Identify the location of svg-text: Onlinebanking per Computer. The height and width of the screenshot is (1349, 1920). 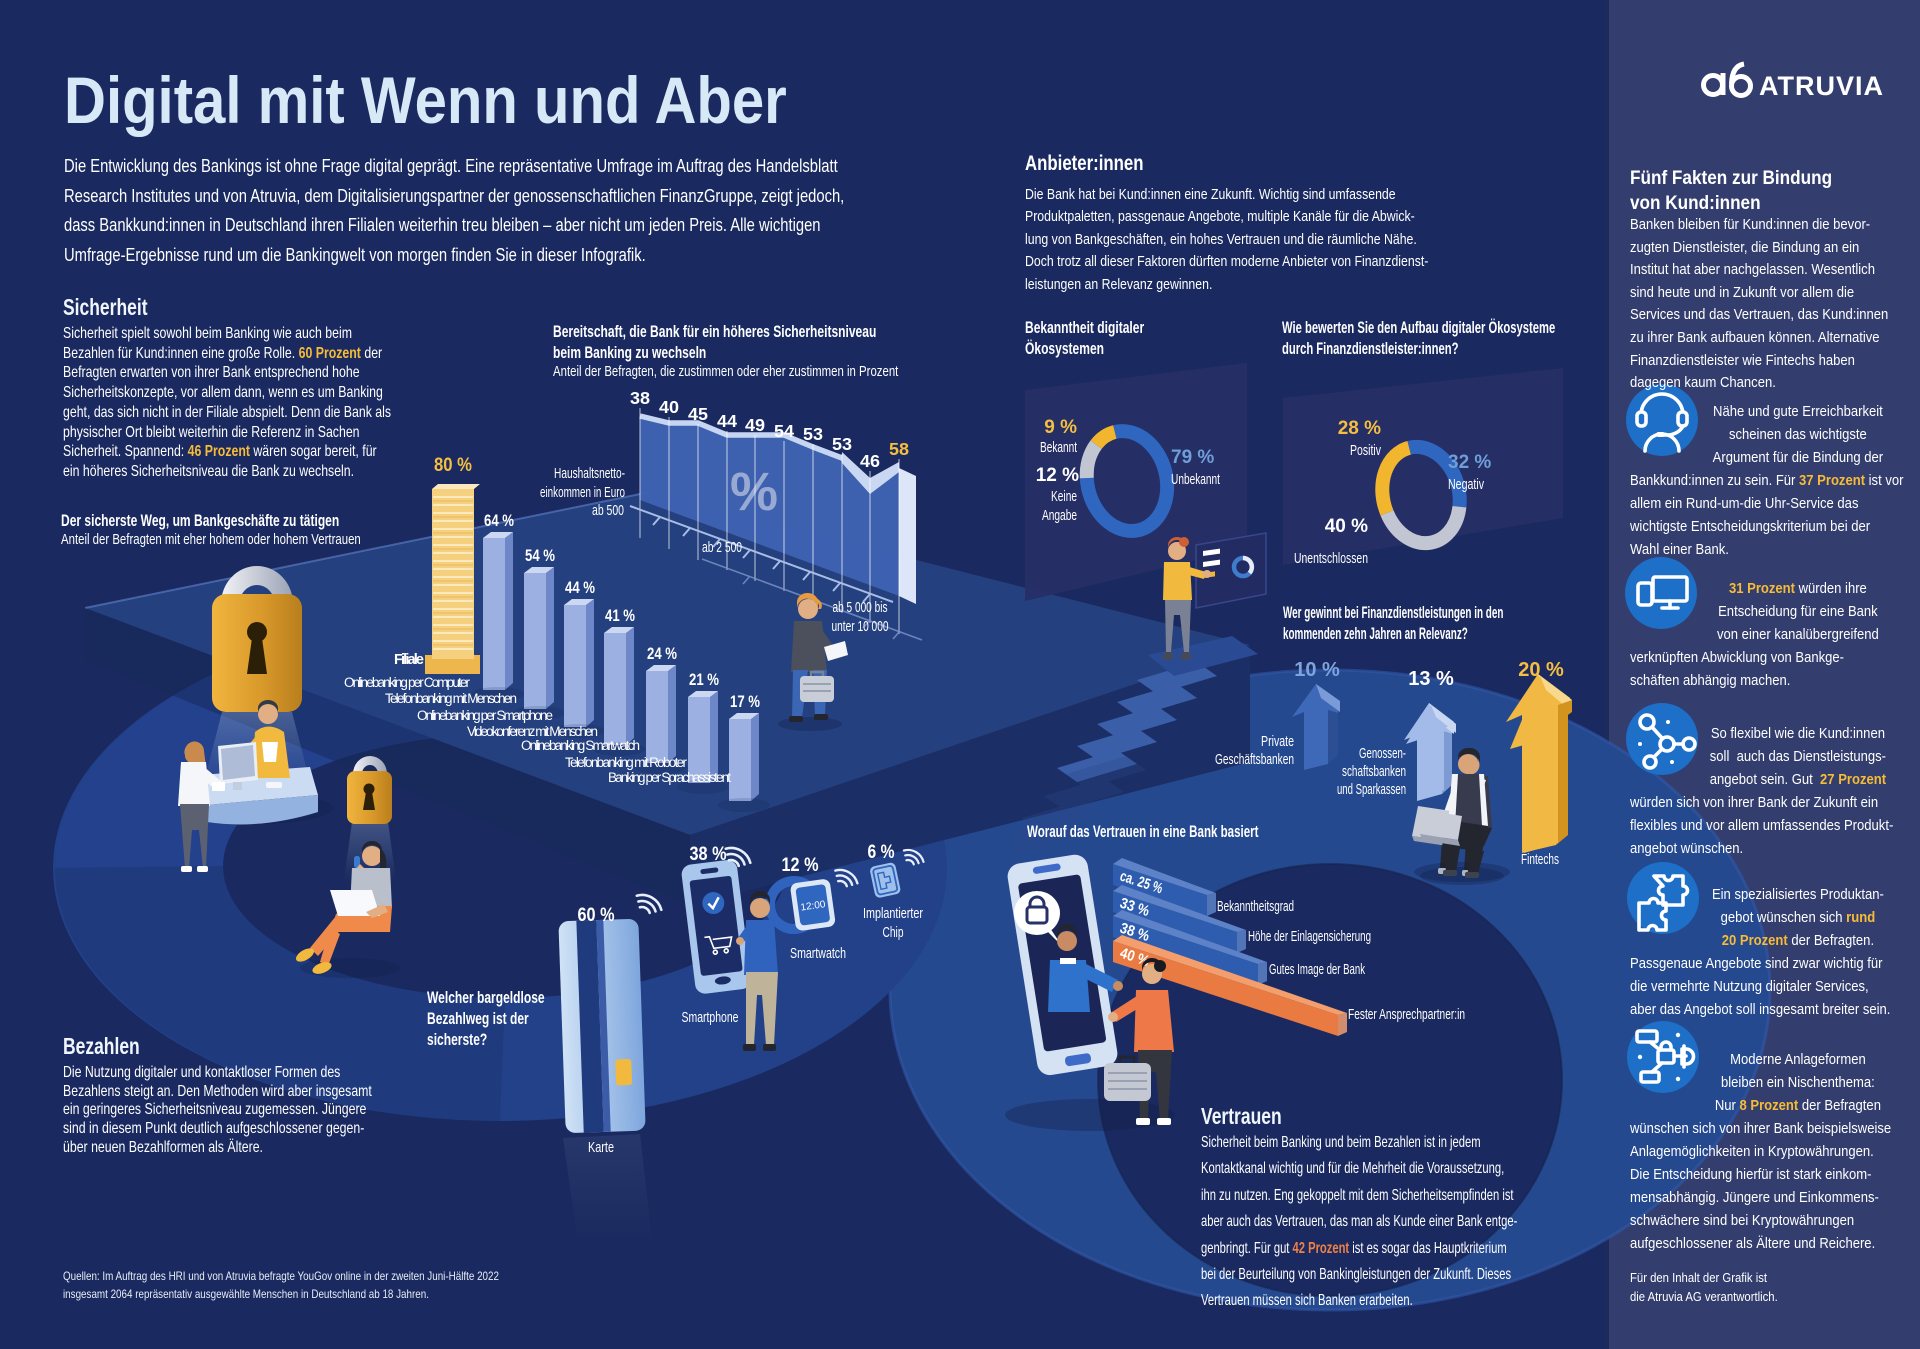
(407, 682).